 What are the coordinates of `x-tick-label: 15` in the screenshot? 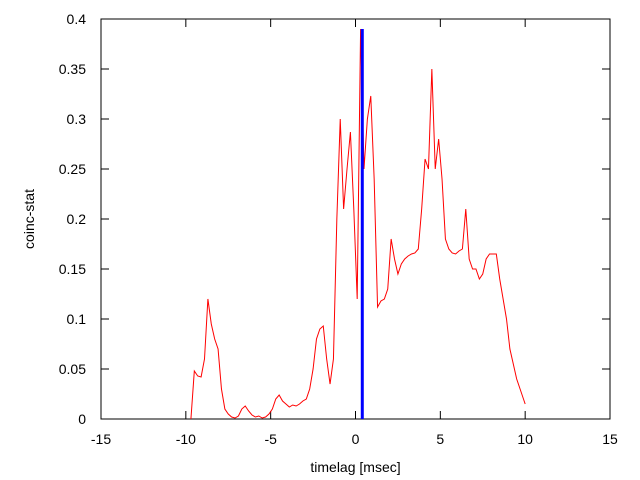 It's located at (610, 439).